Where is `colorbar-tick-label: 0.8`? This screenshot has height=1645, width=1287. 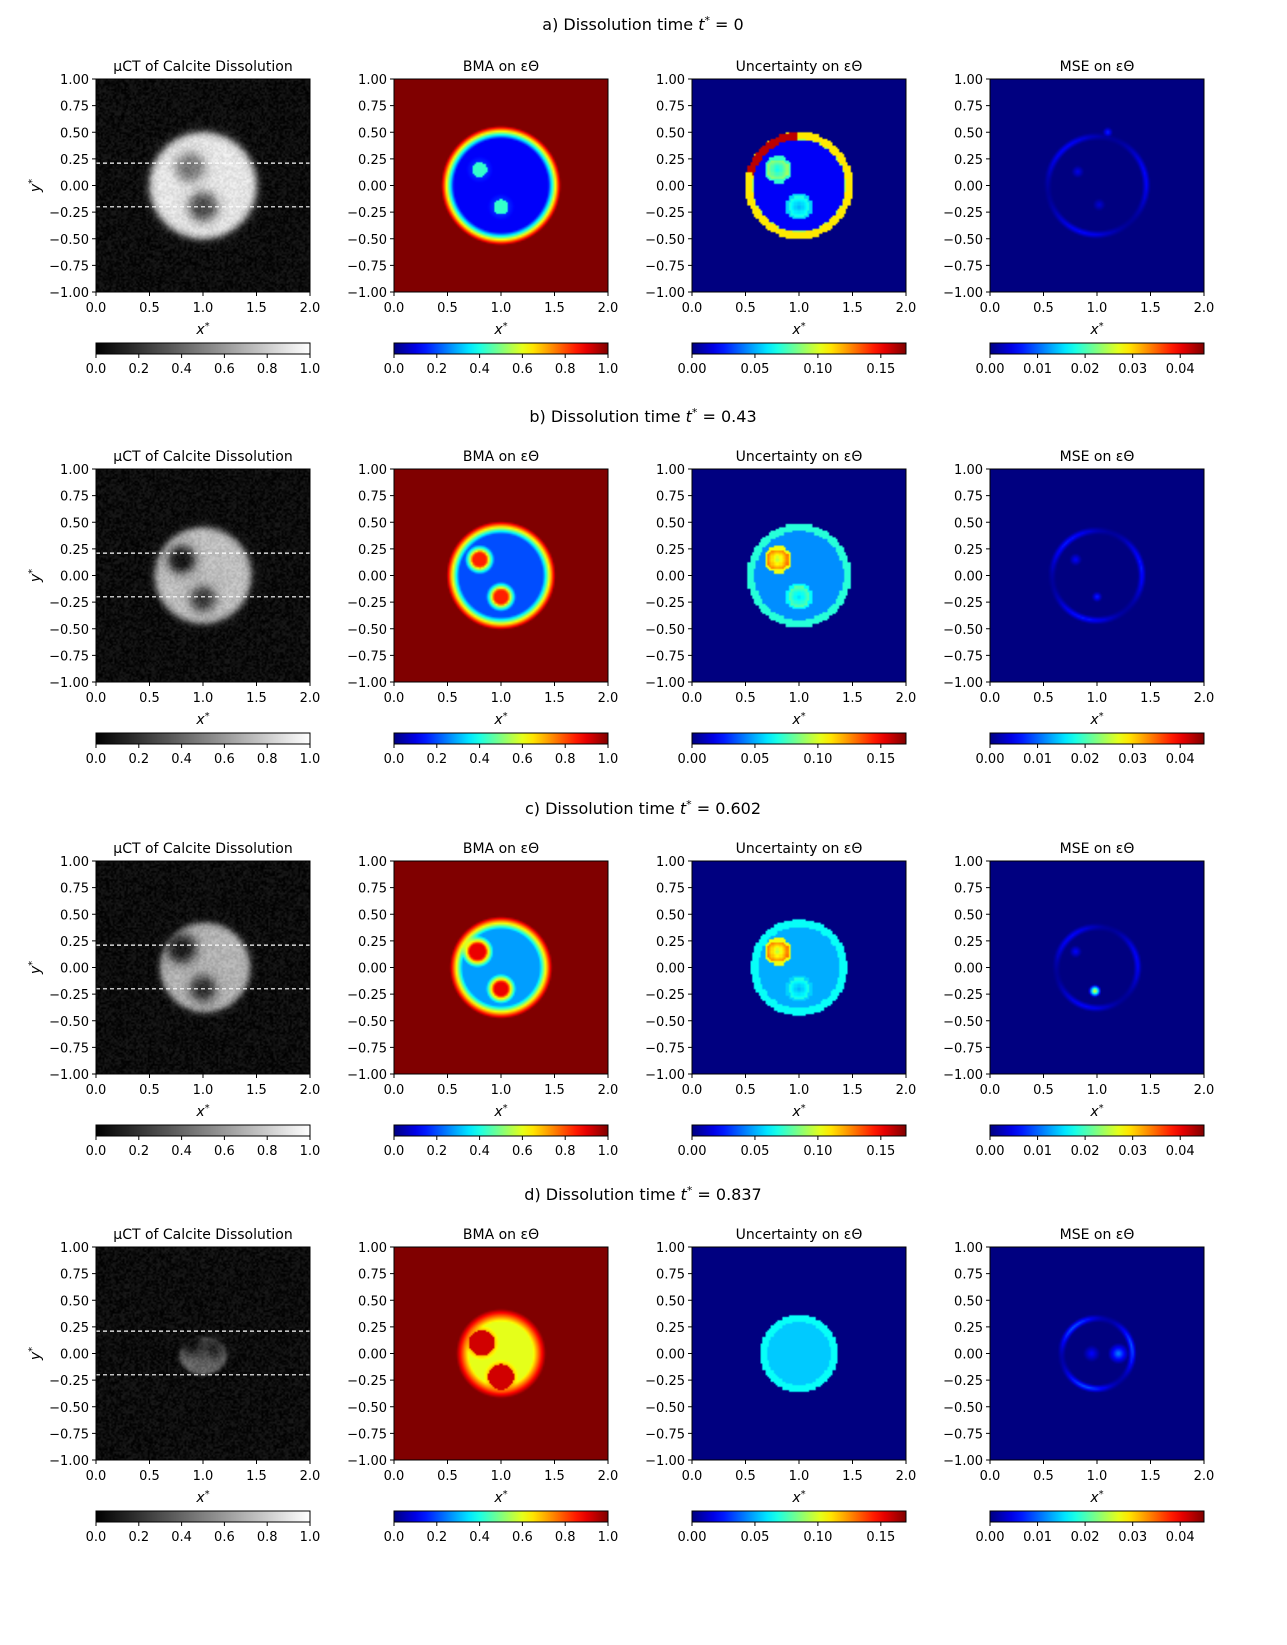
colorbar-tick-label: 0.8 is located at coordinates (267, 369).